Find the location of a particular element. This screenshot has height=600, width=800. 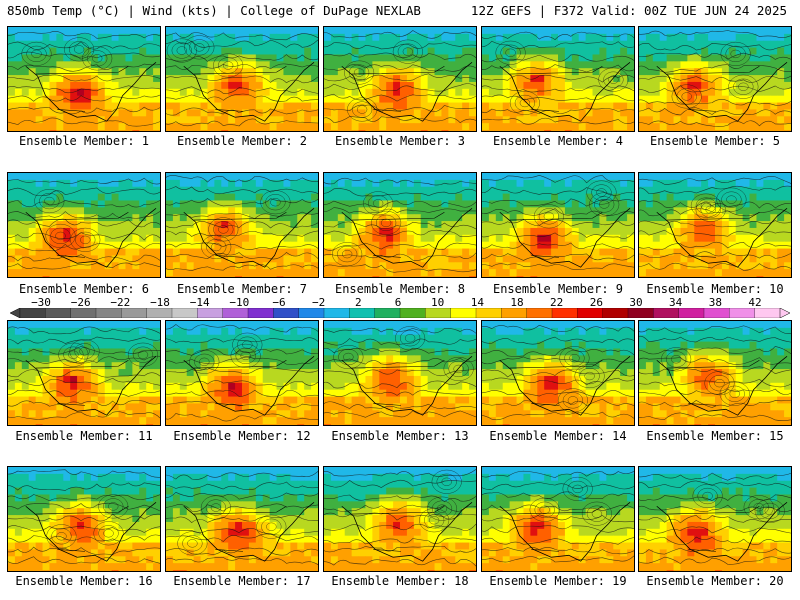

colorbar-tick-label: 42 is located at coordinates (755, 302).